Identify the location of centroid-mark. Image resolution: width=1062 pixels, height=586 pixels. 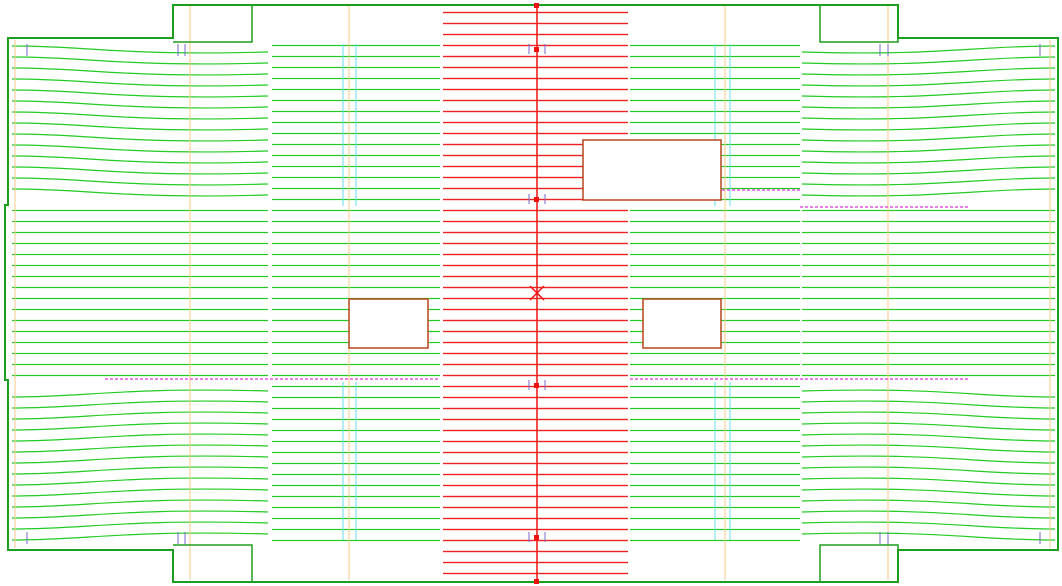
(537, 293).